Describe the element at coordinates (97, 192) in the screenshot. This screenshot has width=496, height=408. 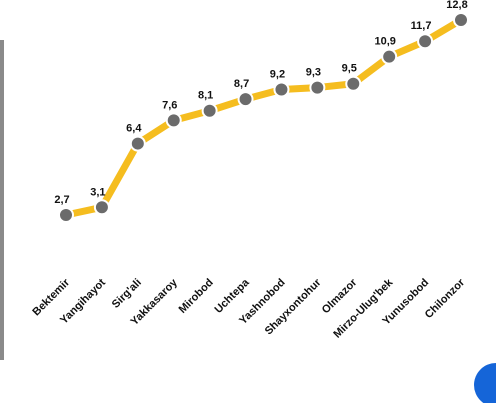
I see `value-label: 3,1` at that location.